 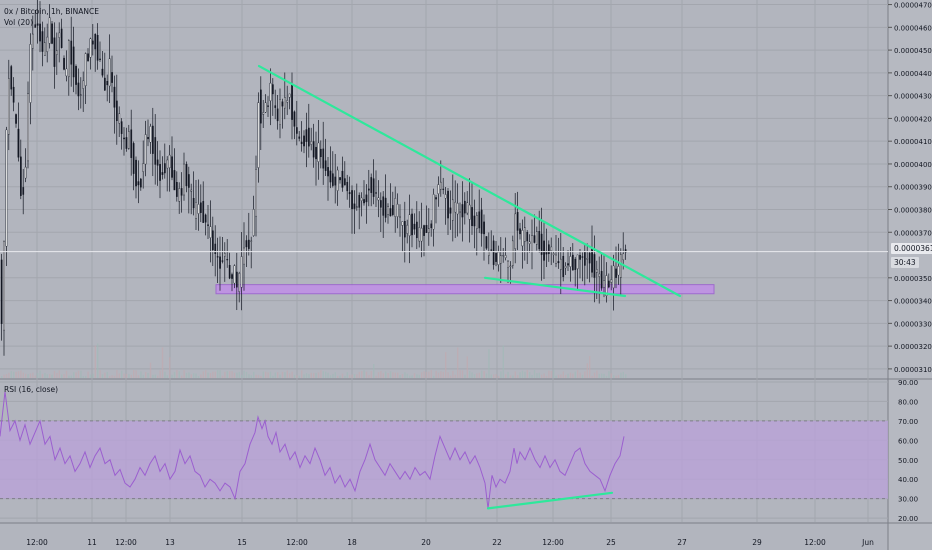 I want to click on volume-legend: Vol (20), so click(x=19, y=22).